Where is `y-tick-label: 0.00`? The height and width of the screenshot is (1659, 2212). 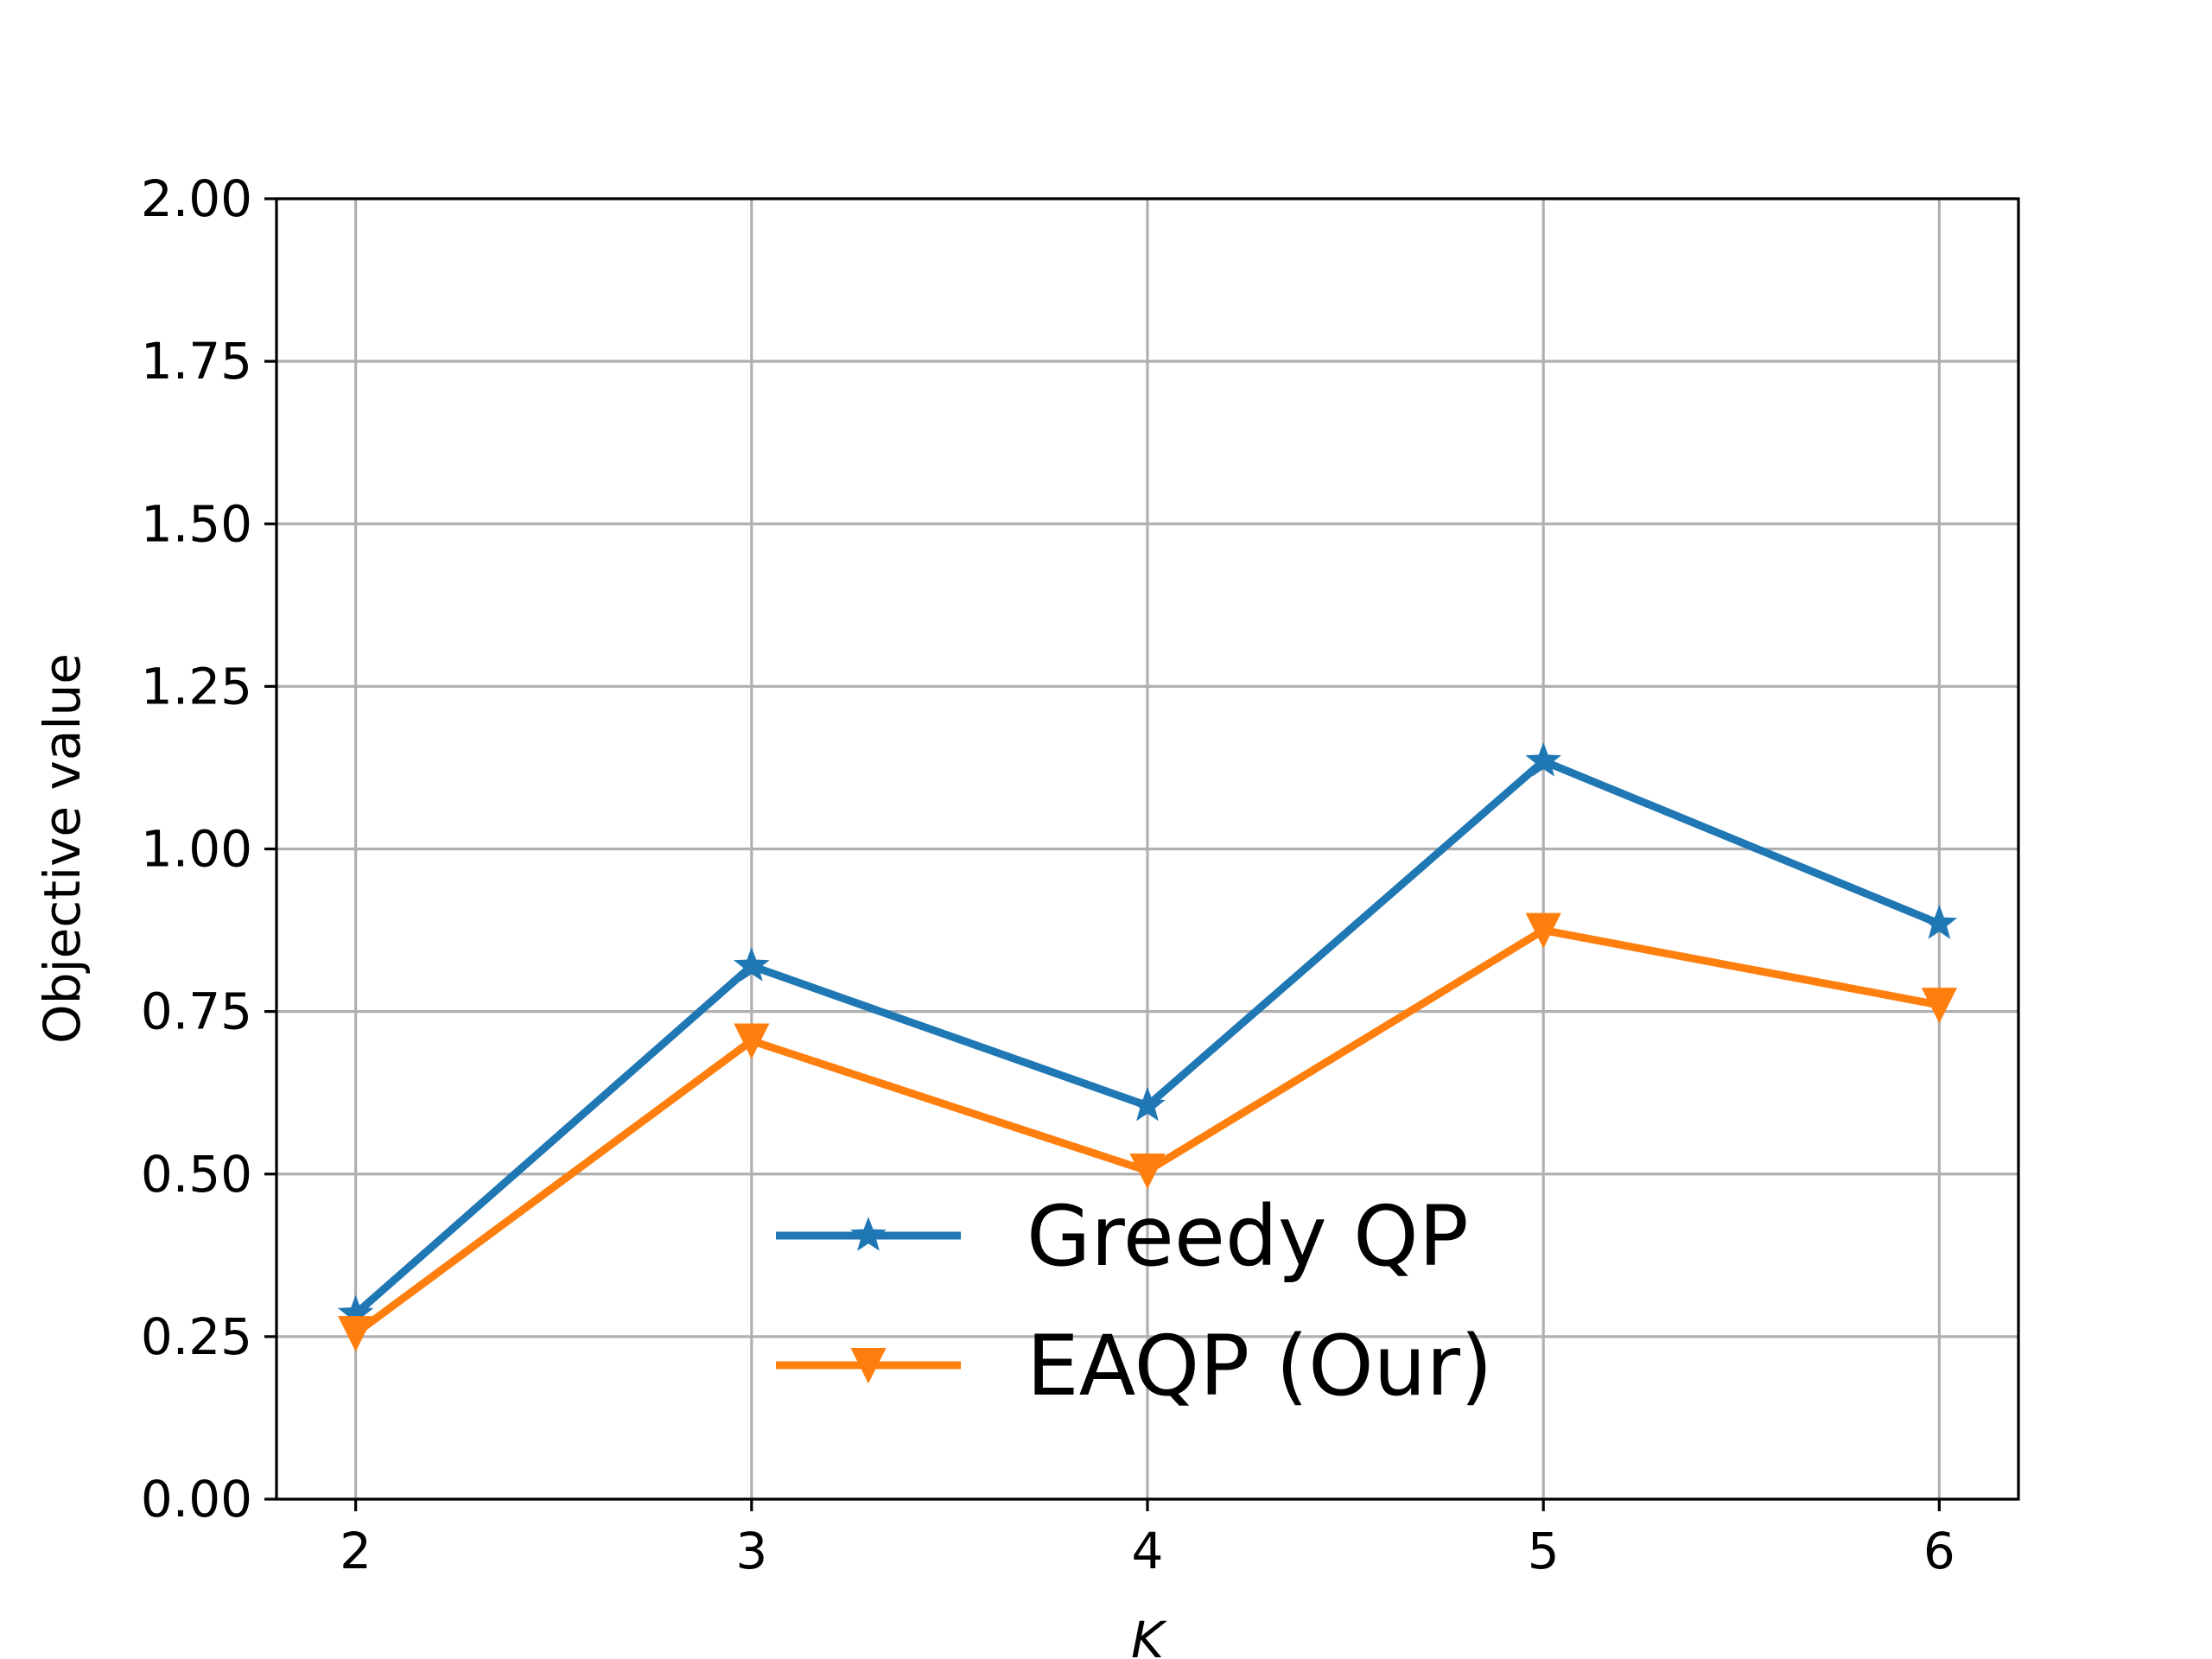 y-tick-label: 0.00 is located at coordinates (196, 1499).